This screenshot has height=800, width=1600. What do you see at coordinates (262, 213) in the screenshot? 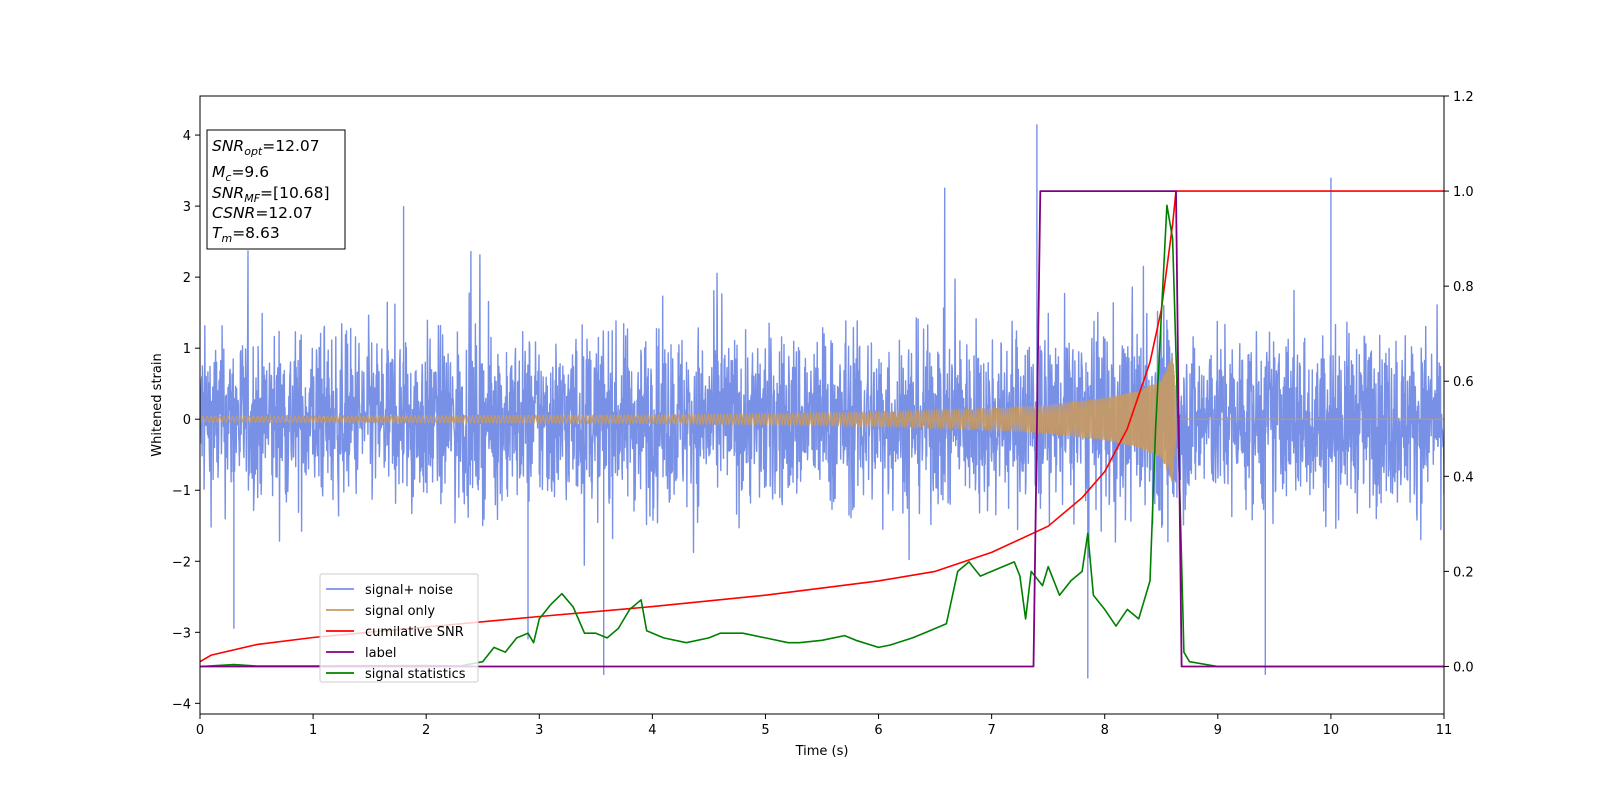
I see `annotation-csnr: CSNR=12.07` at bounding box center [262, 213].